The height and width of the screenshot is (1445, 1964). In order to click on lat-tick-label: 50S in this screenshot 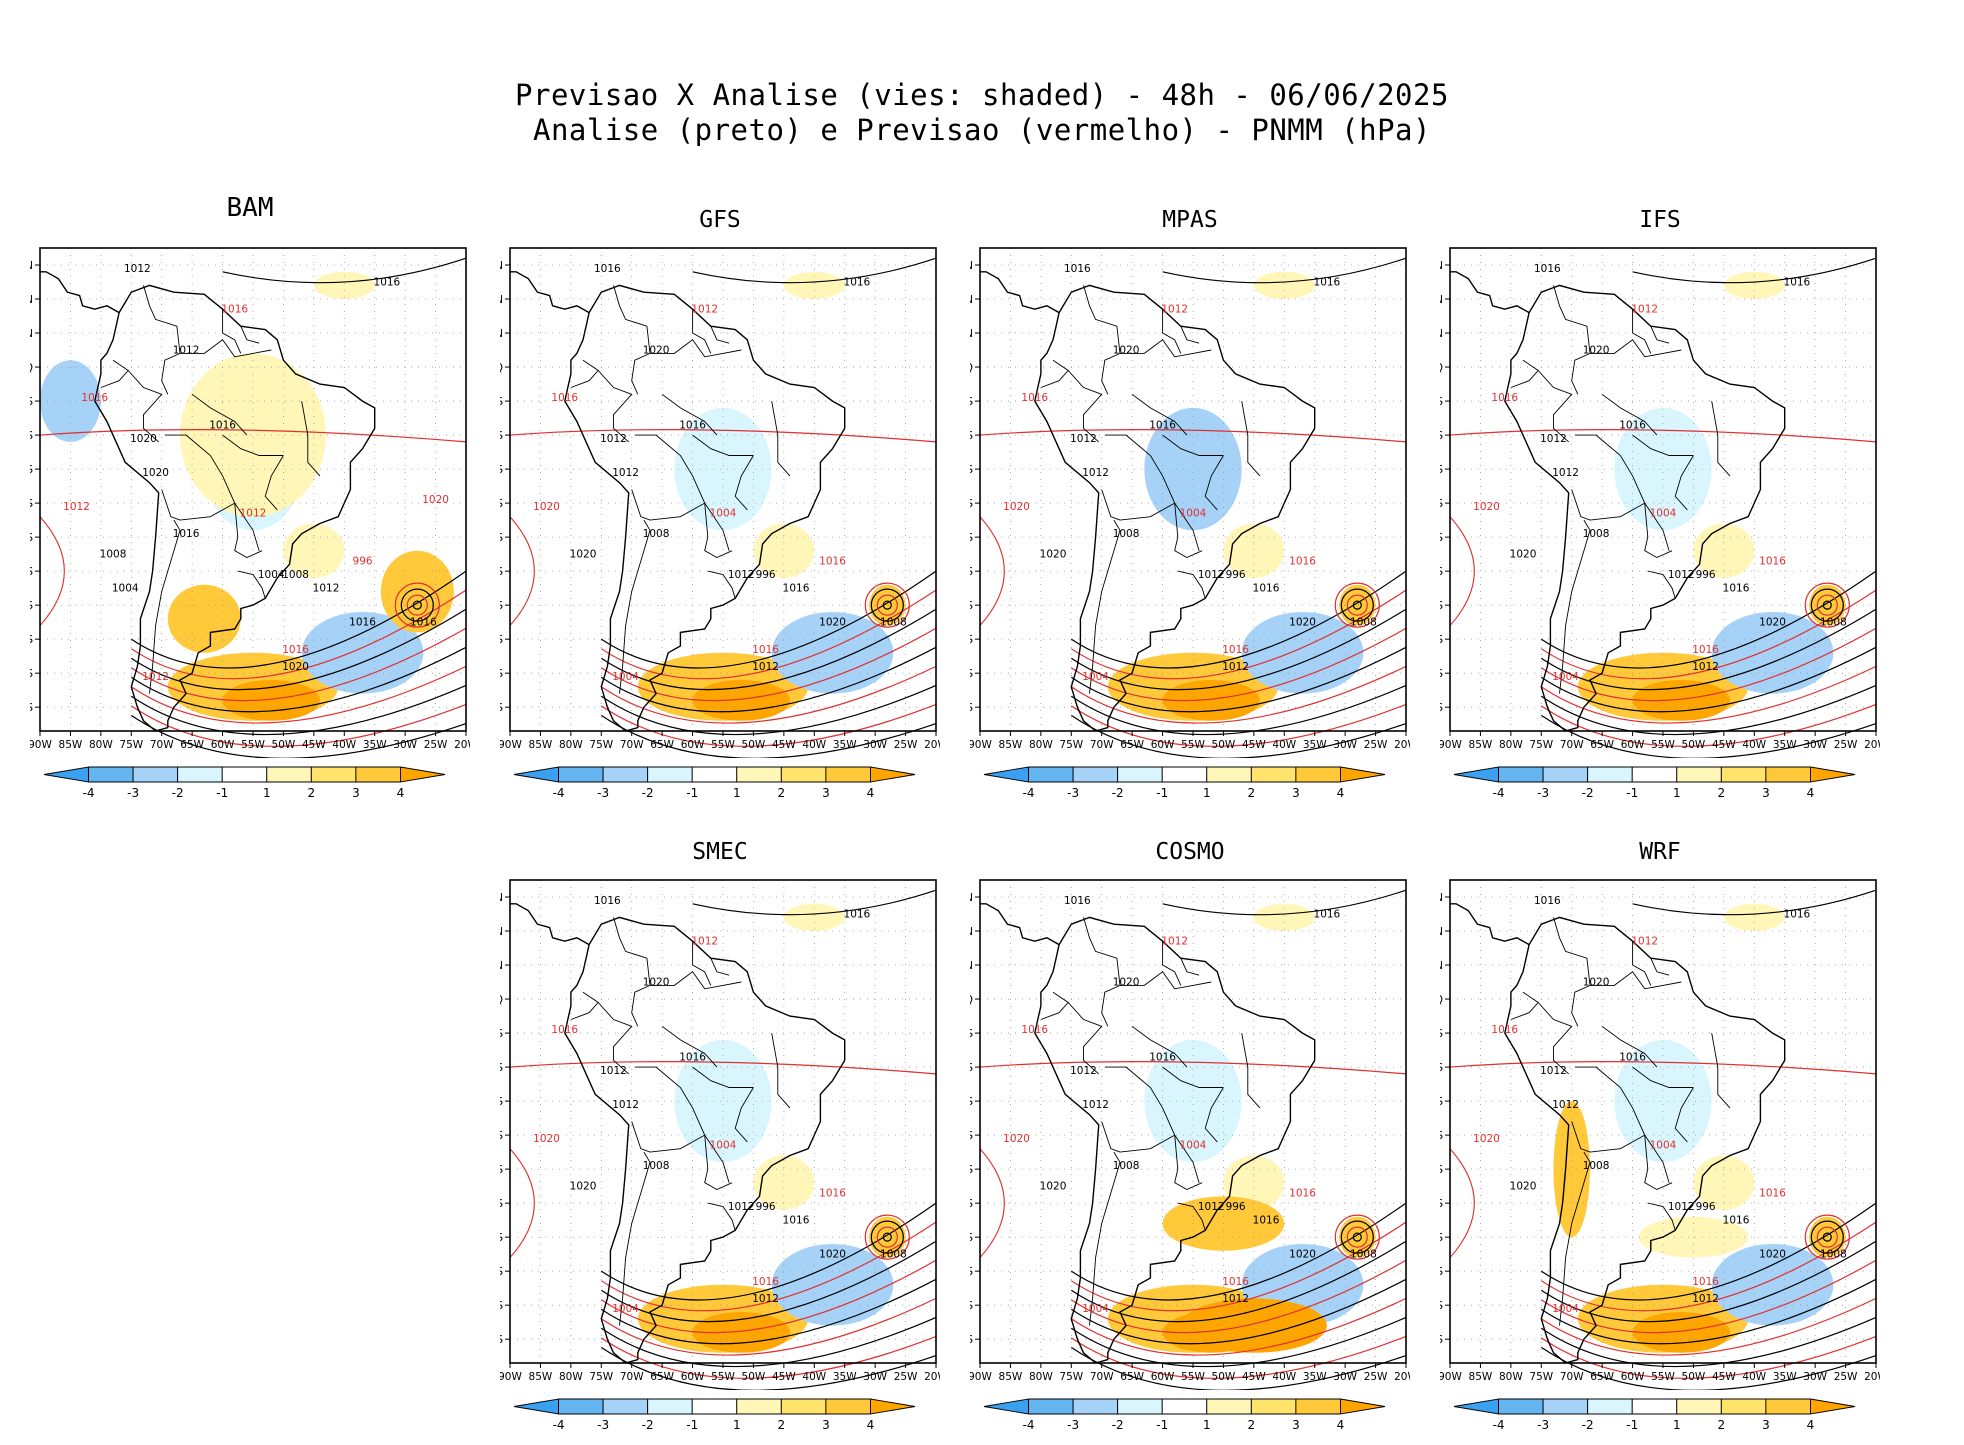, I will do `click(1441, 1340)`.